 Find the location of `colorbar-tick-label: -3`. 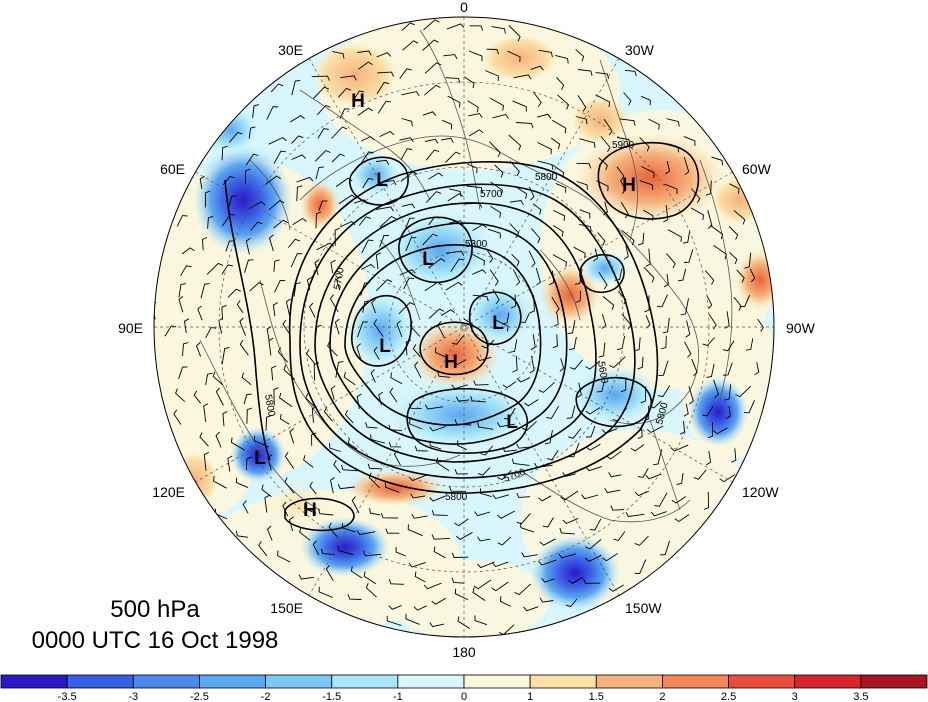

colorbar-tick-label: -3 is located at coordinates (133, 696).